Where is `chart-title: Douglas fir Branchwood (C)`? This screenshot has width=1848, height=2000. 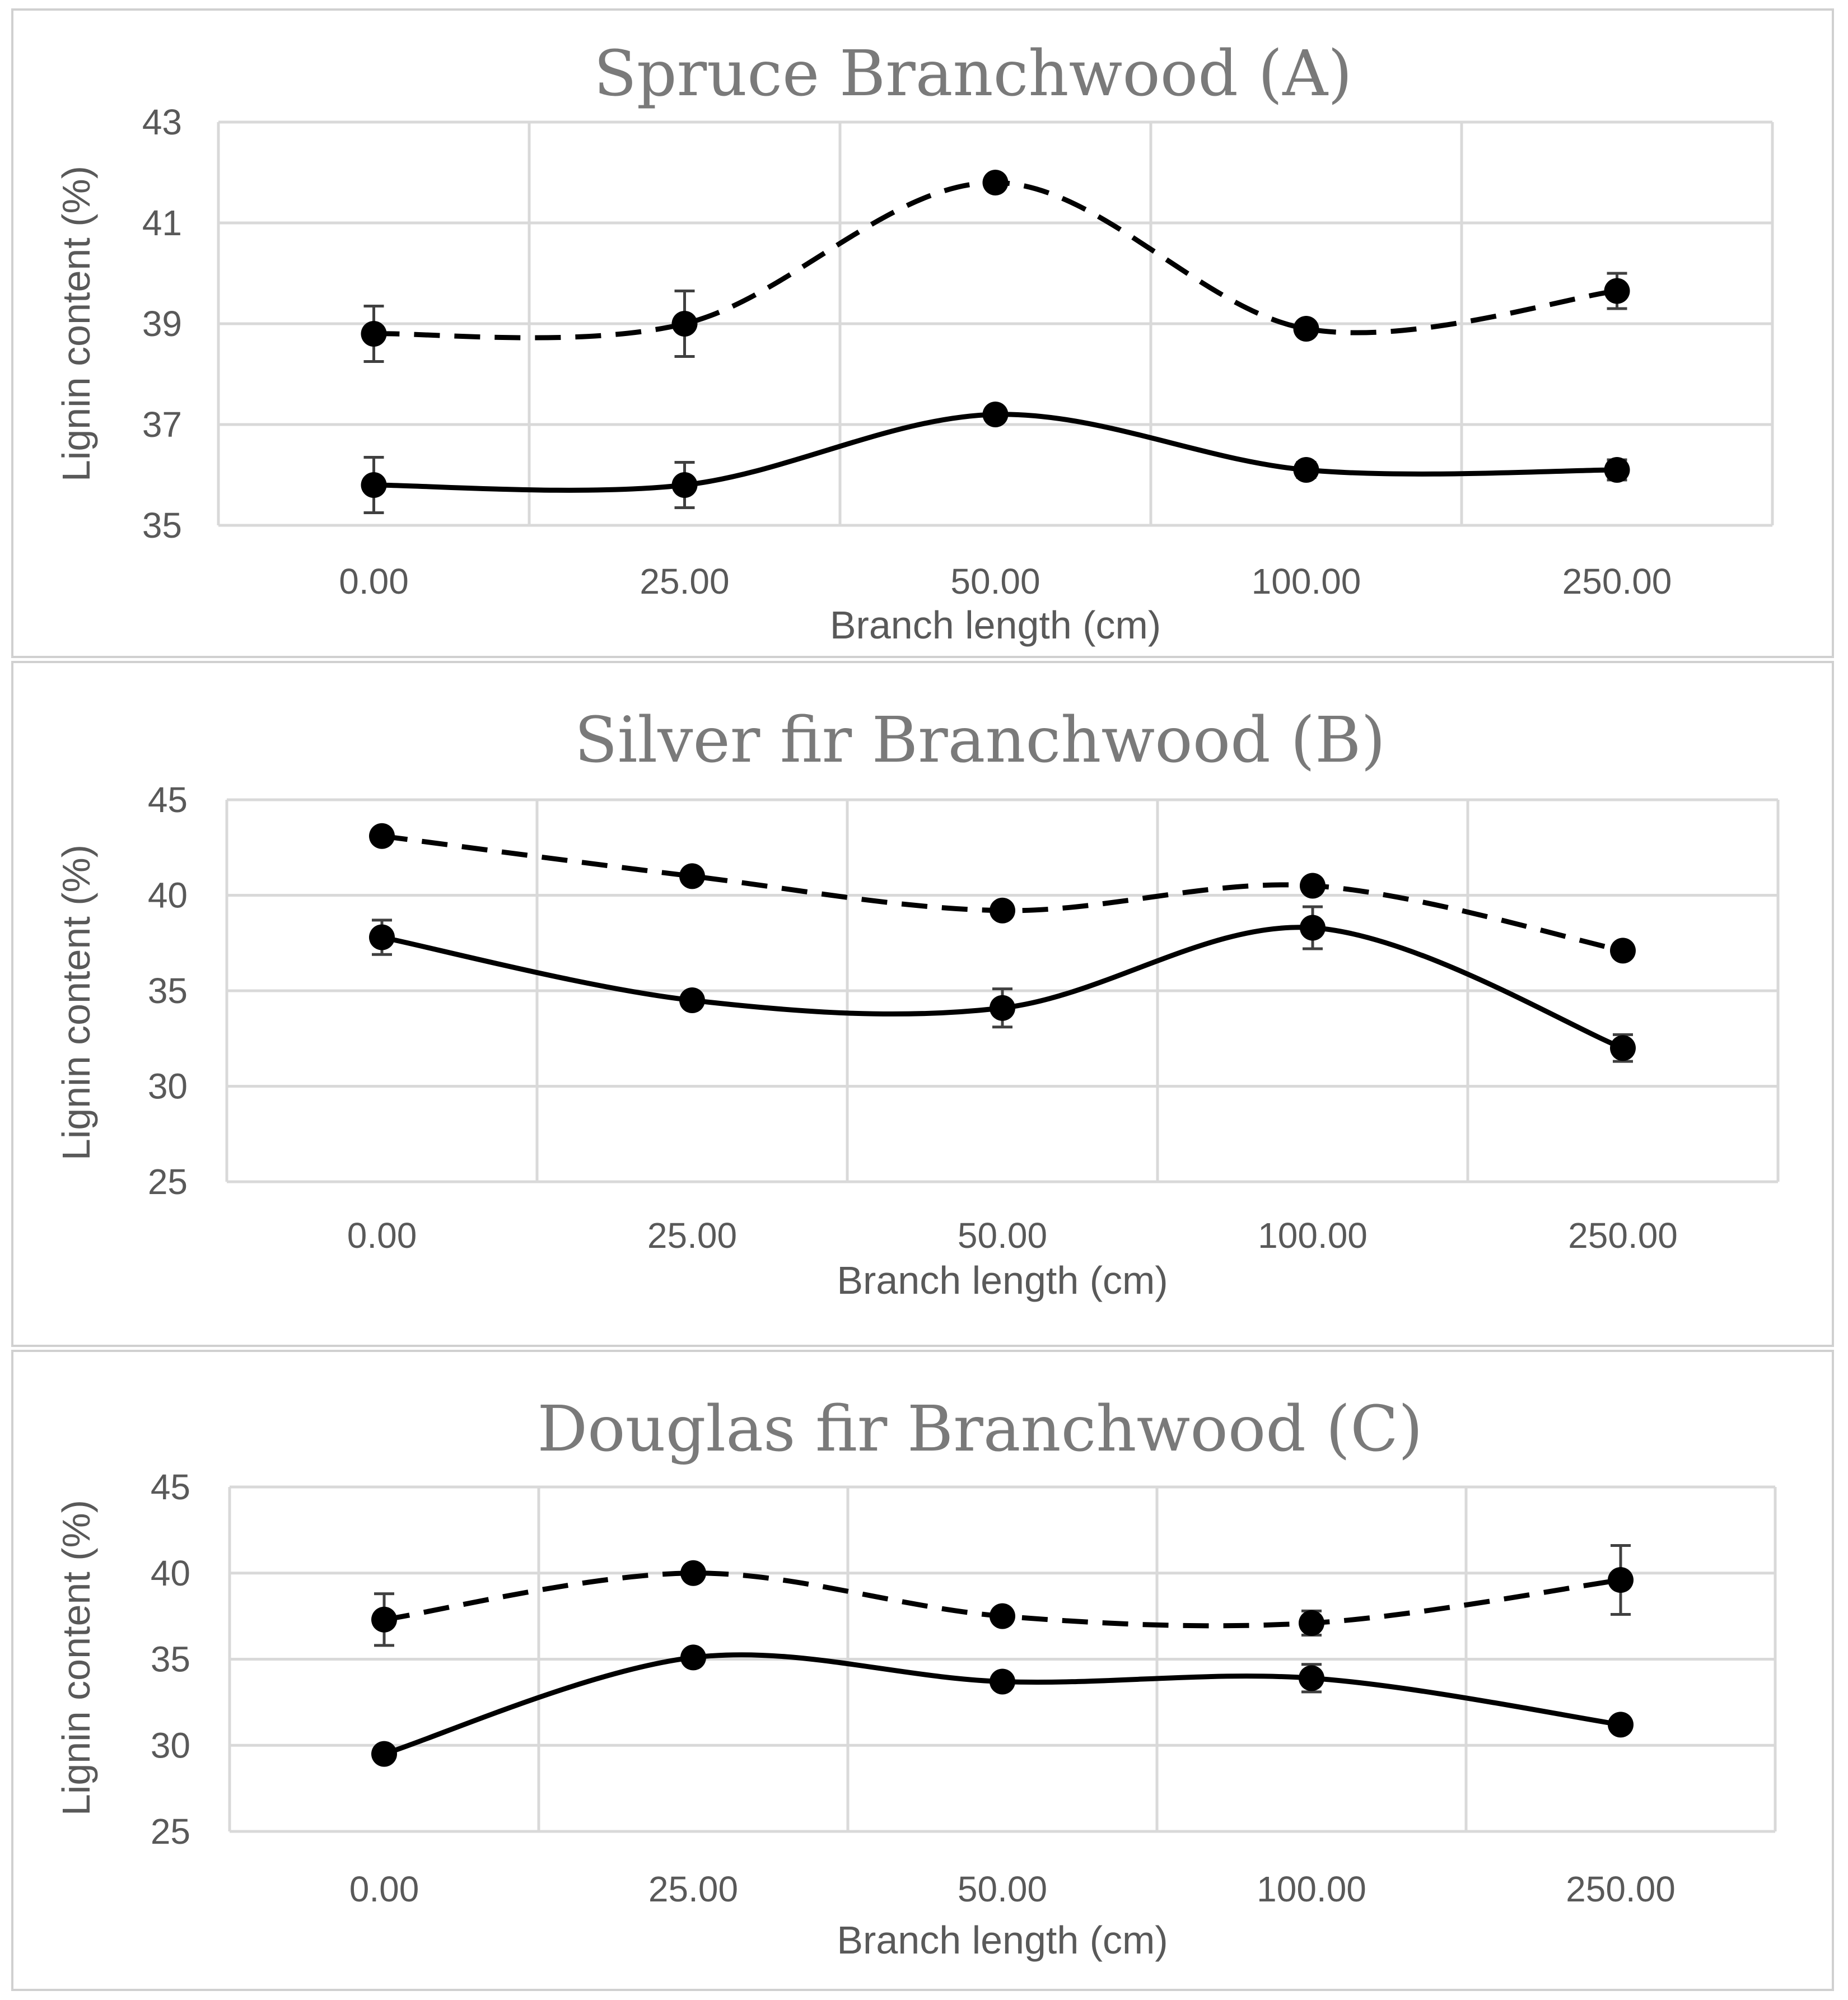 chart-title: Douglas fir Branchwood (C) is located at coordinates (980, 1430).